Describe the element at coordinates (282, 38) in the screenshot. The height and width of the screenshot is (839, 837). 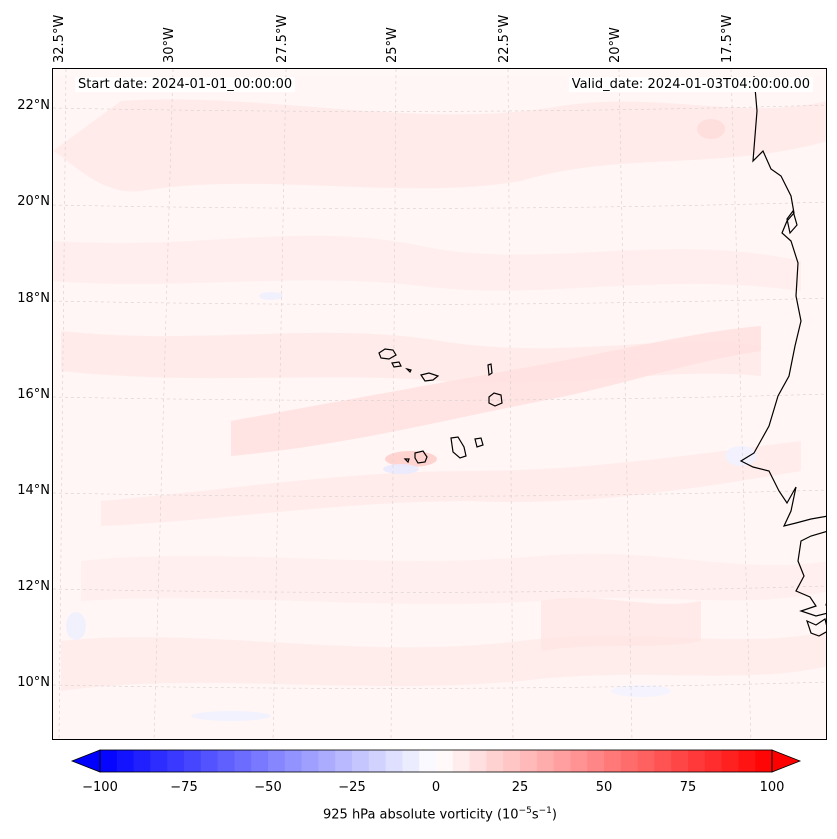
I see `lon-label-27-5w: 27.5°W` at that location.